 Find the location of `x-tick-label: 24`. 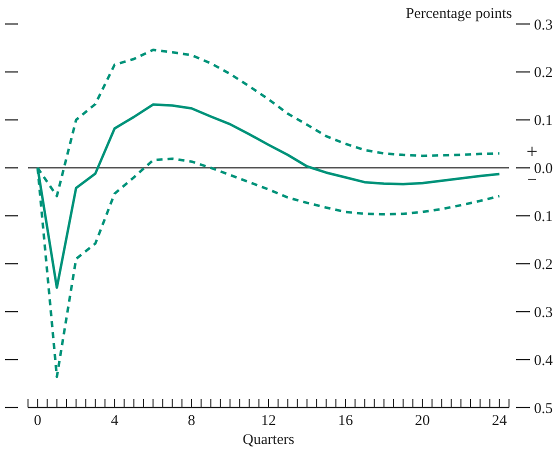

x-tick-label: 24 is located at coordinates (500, 421).